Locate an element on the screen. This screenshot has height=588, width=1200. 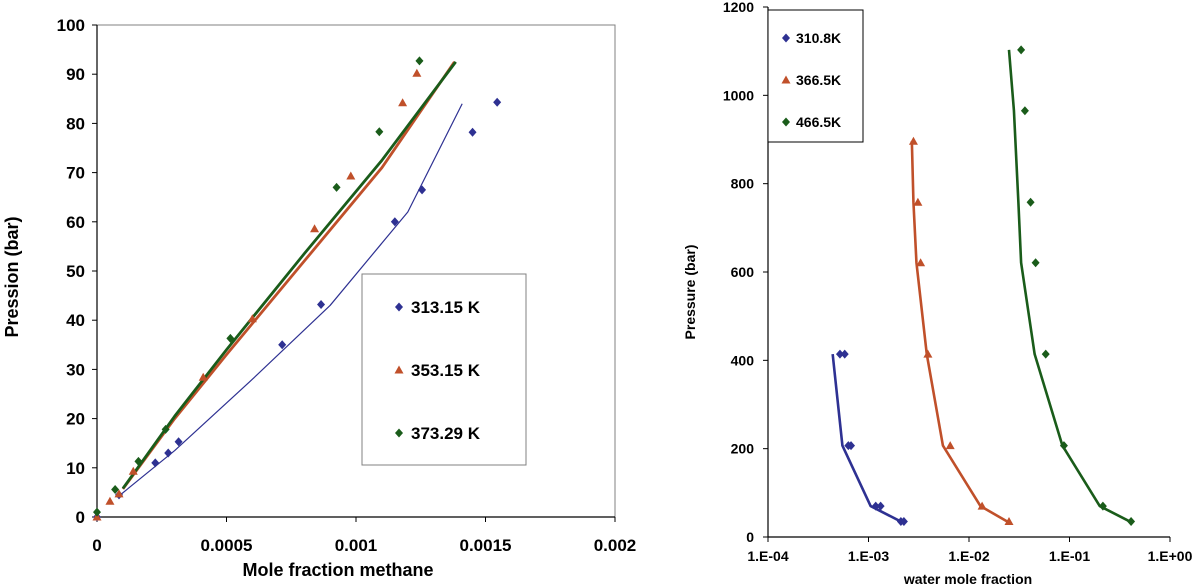
y-tick-label-right: 600 is located at coordinates (743, 272).